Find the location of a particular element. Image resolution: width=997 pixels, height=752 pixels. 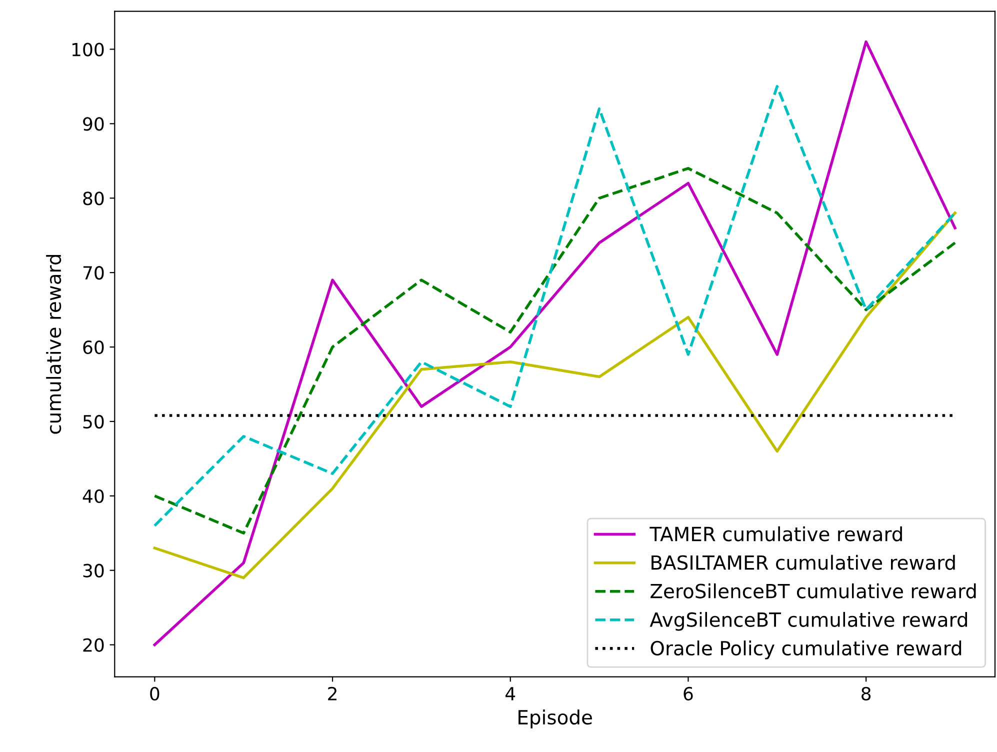

y-tick-label: 80 is located at coordinates (93, 199).